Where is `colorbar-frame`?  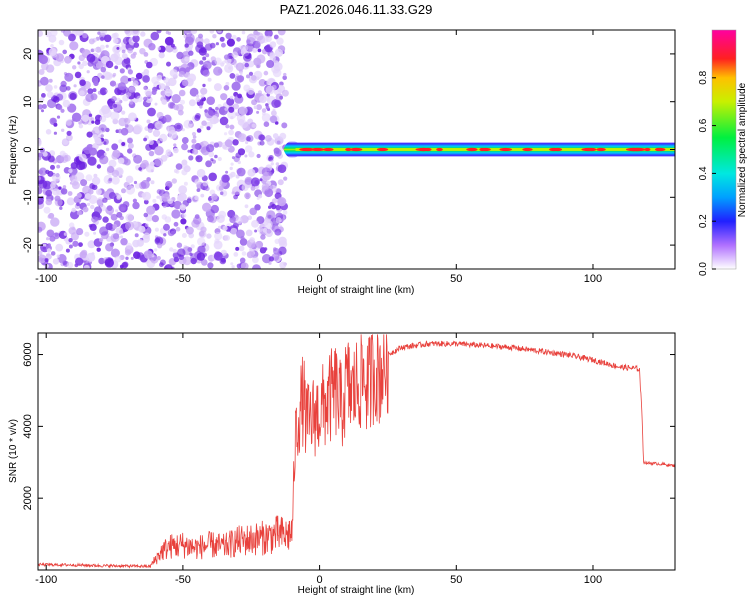 colorbar-frame is located at coordinates (724, 149).